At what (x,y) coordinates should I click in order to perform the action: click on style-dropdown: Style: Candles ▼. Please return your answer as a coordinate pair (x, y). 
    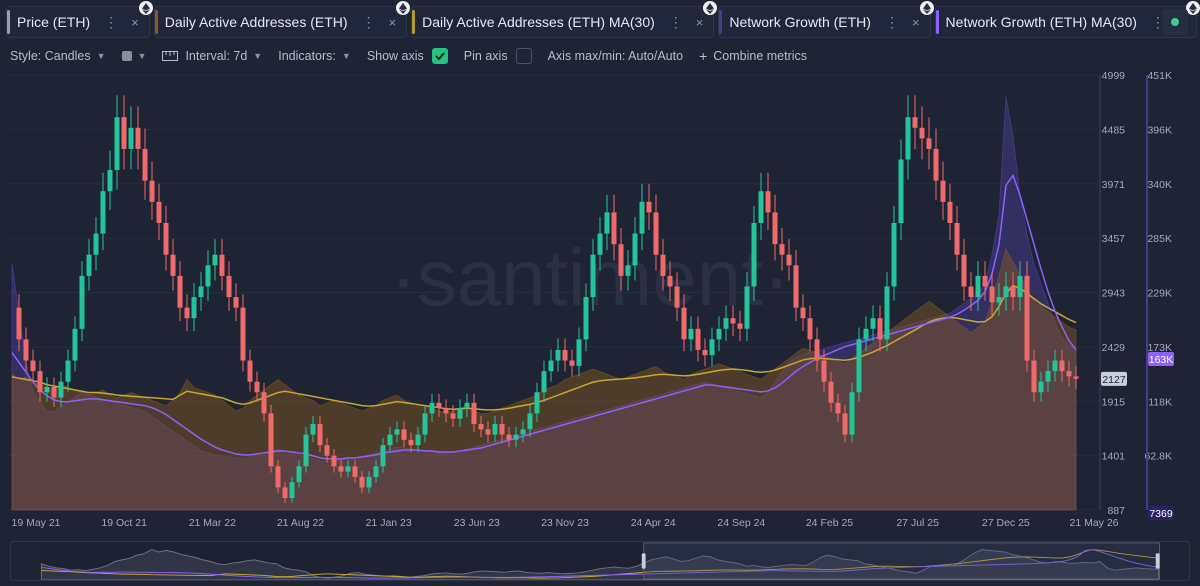
    Looking at the image, I should click on (58, 56).